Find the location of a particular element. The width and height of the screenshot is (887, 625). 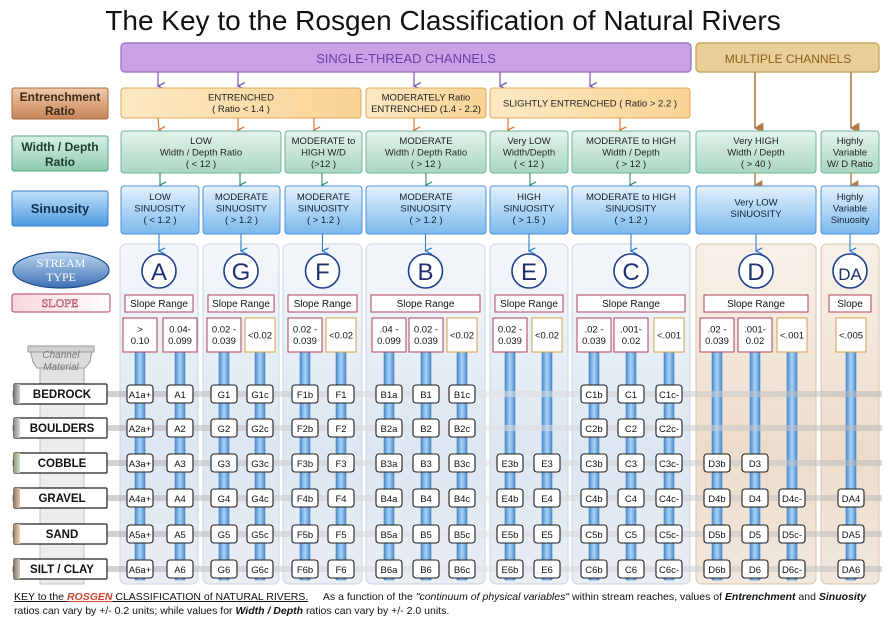

label-text: (>12 ) is located at coordinates (323, 164).